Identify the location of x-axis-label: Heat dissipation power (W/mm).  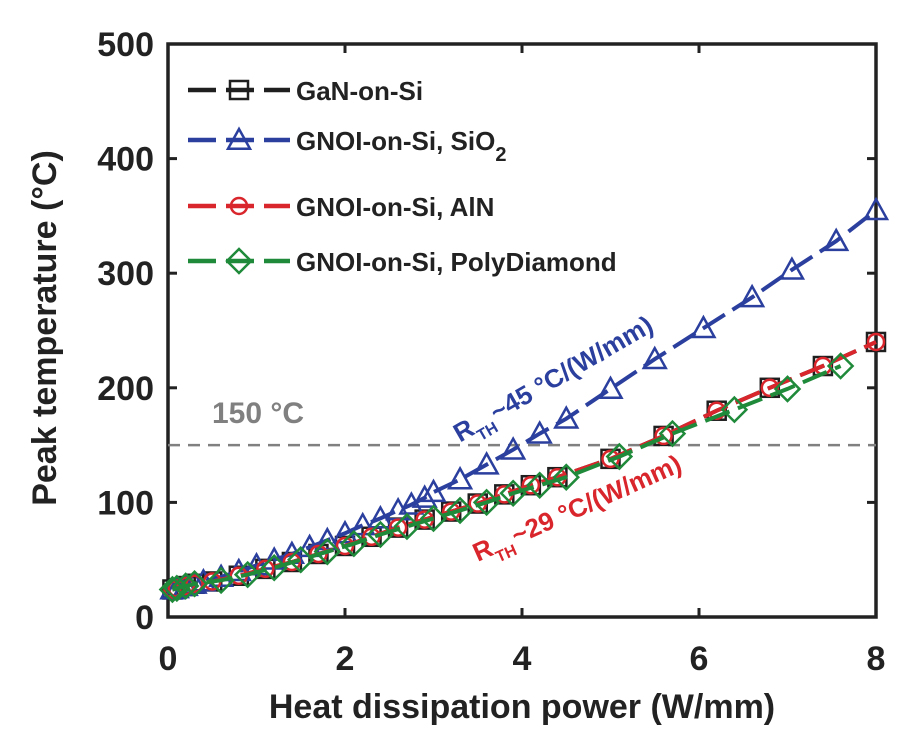
(522, 707).